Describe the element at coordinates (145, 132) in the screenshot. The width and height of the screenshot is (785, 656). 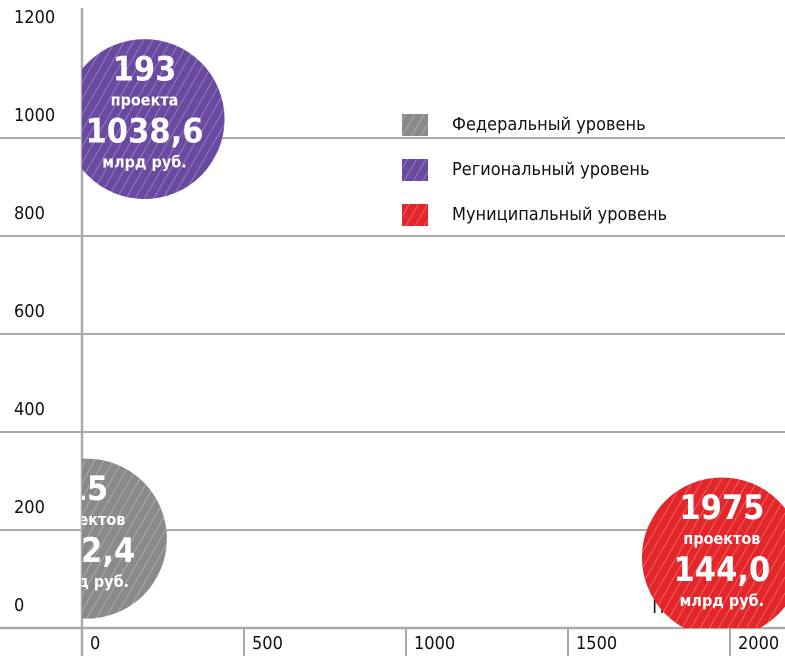
I see `bubble-value: 1038,6` at that location.